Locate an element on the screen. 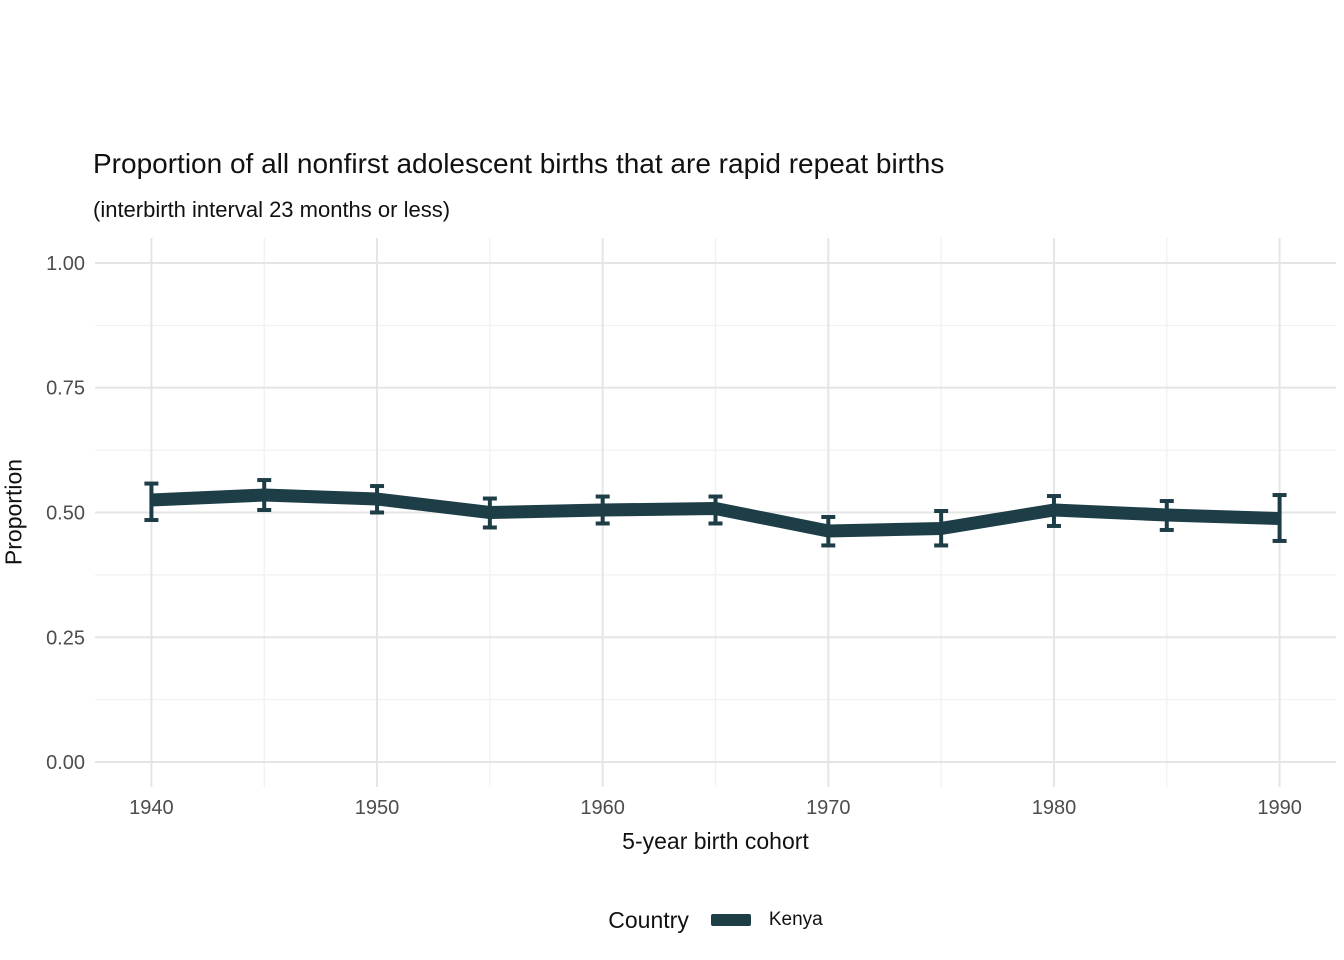  x-tick-label: 1950 is located at coordinates (377, 808).